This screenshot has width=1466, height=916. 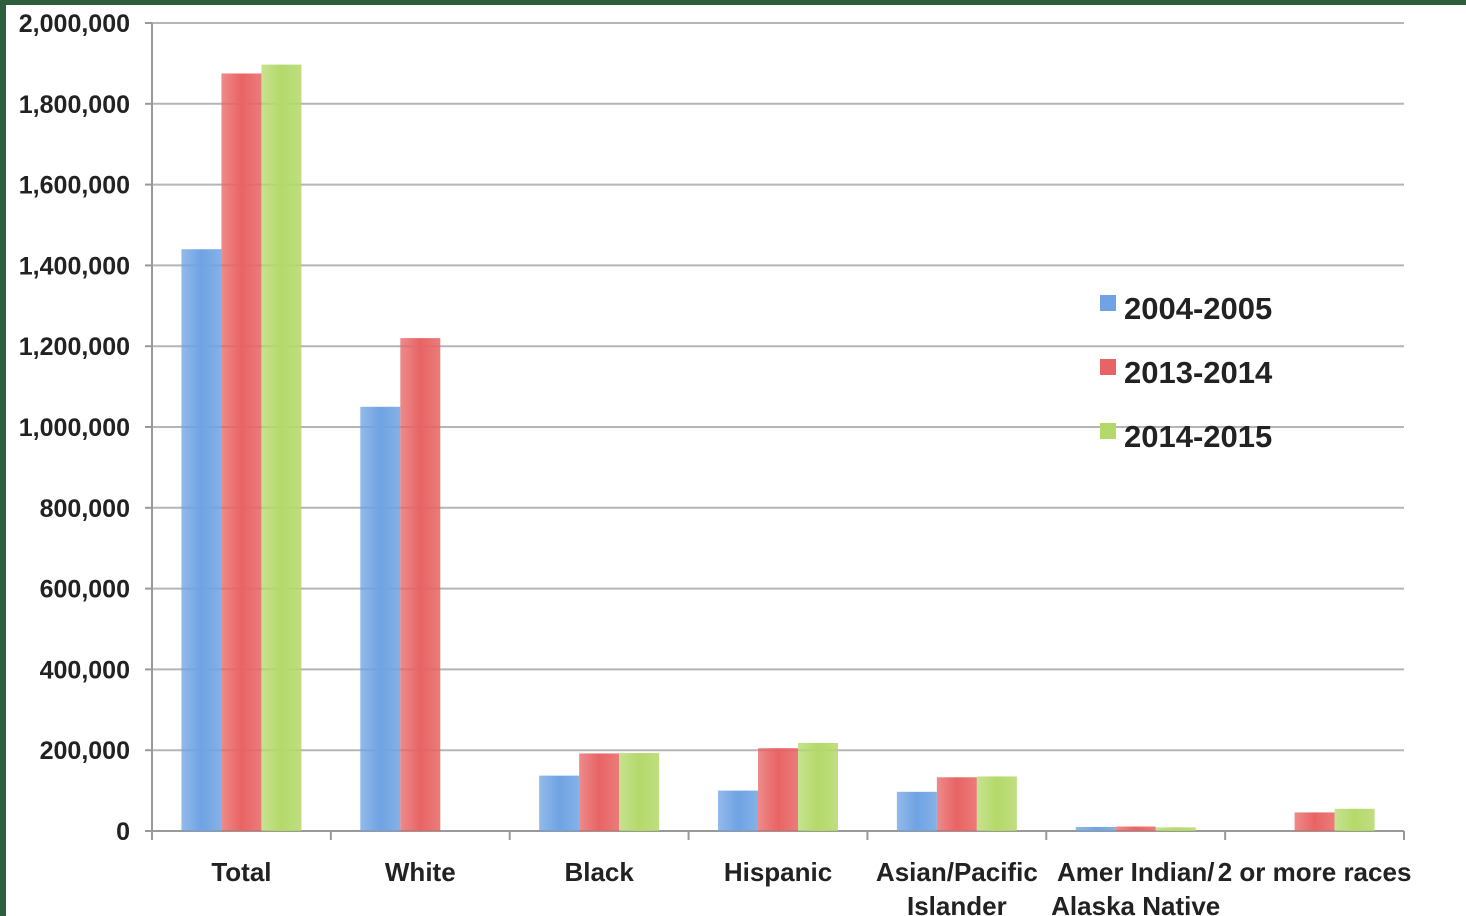 I want to click on x-tick-label: Black, so click(x=599, y=872).